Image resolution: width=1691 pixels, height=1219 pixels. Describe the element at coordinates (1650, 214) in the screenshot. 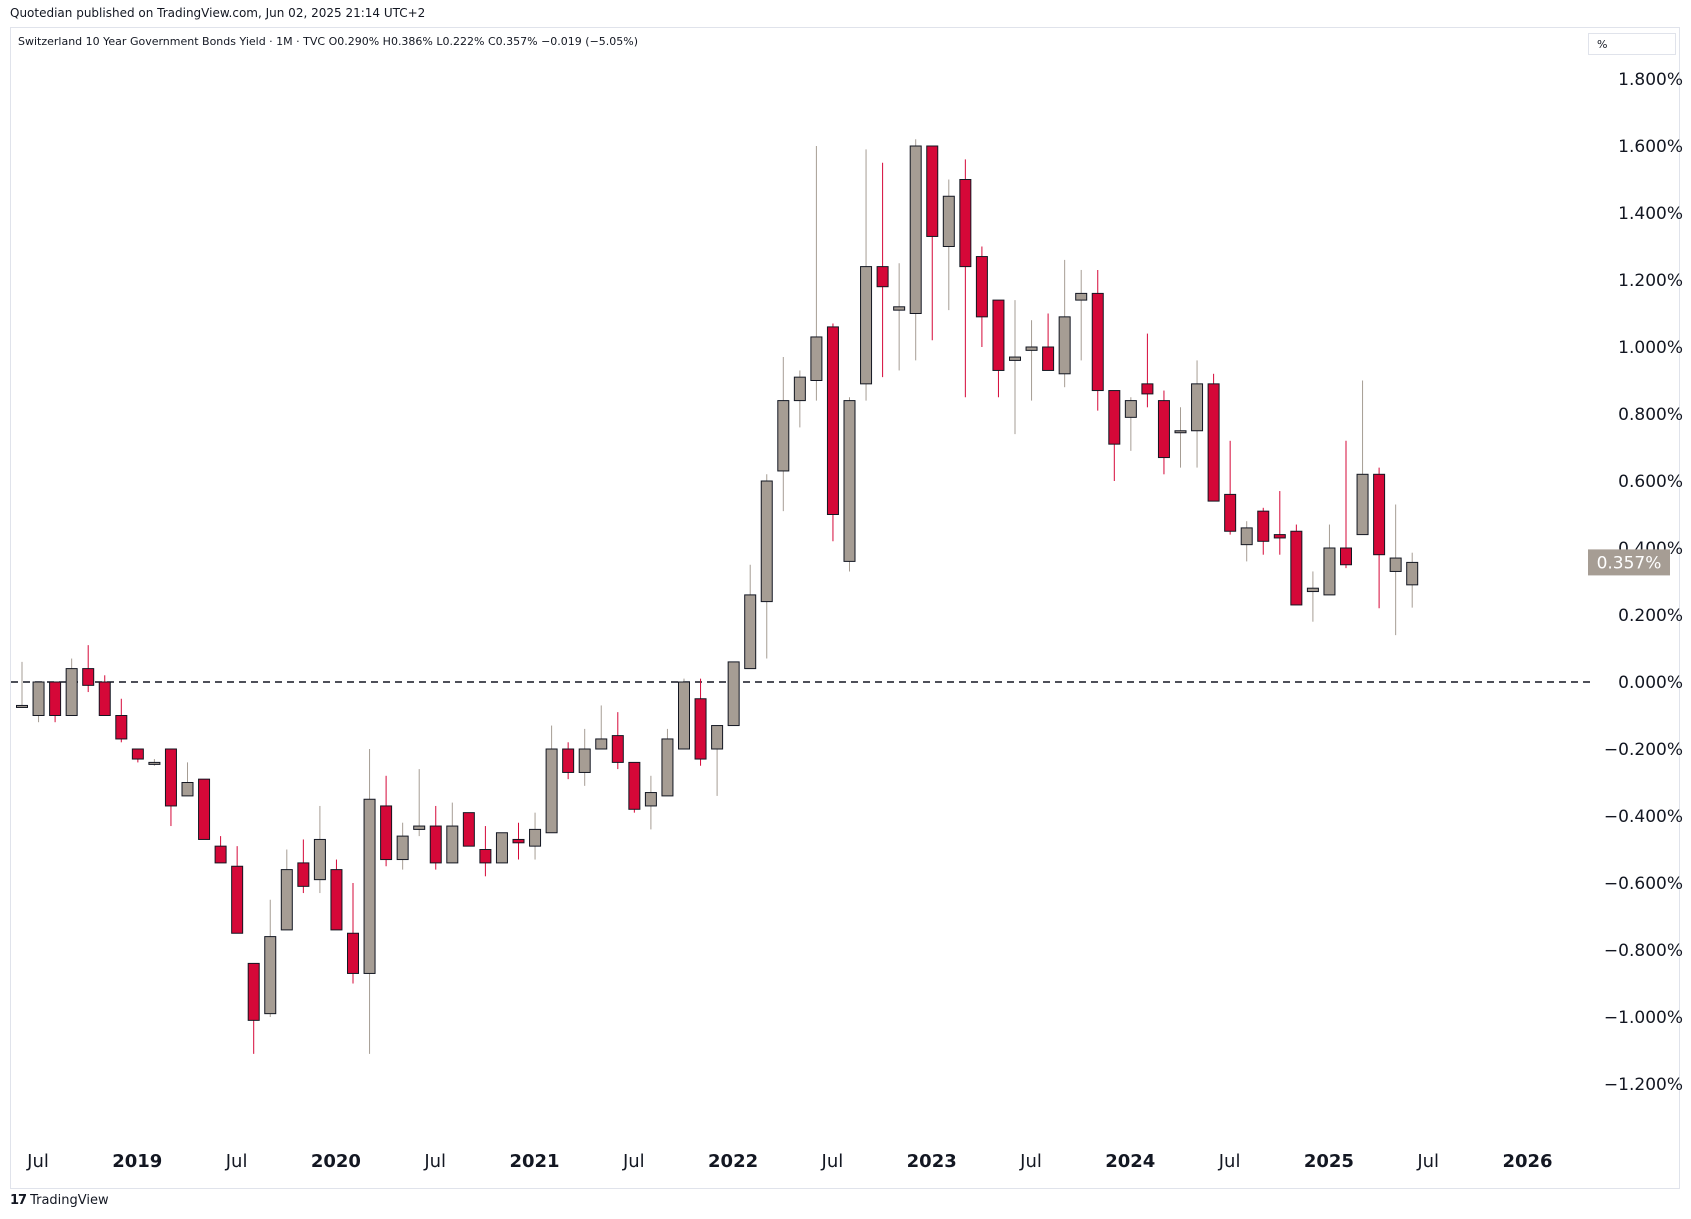

I see `y-tick-label: 1.400%` at that location.